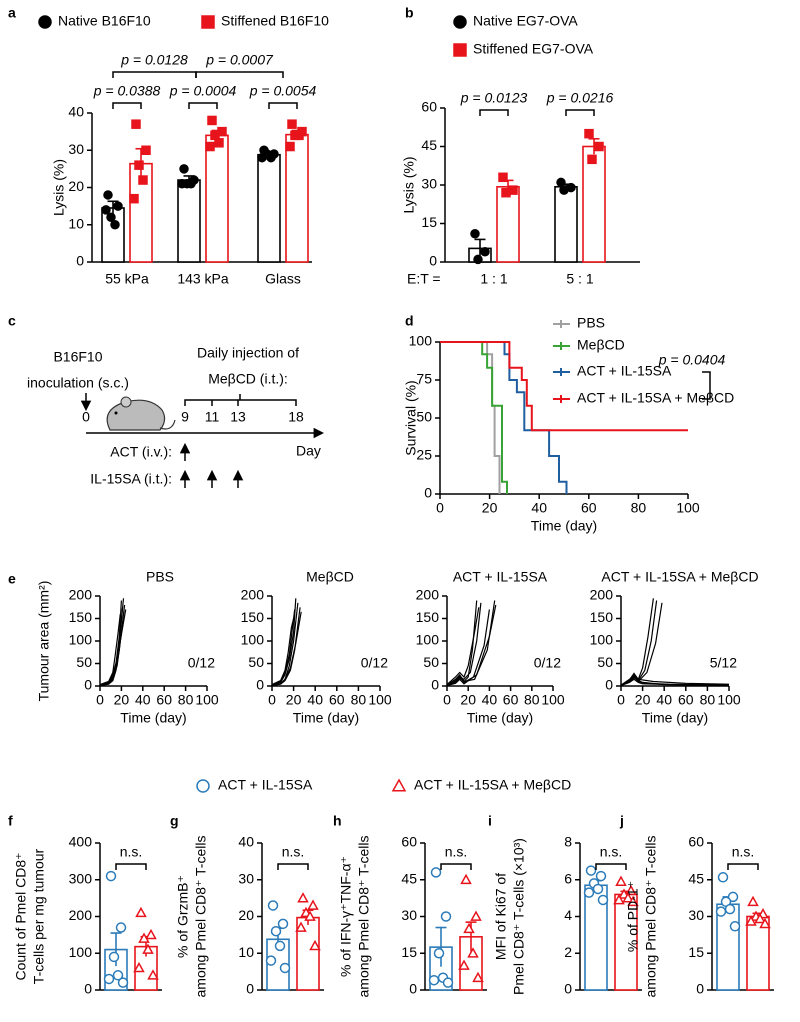 This screenshot has height=1022, width=800. What do you see at coordinates (624, 371) in the screenshot?
I see `legend-label: ACT + IL-15SA` at bounding box center [624, 371].